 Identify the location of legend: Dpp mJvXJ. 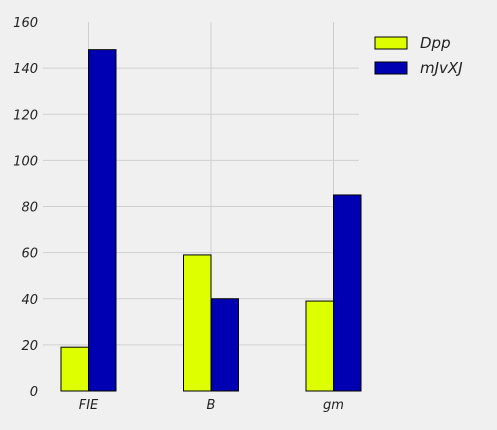
(418, 55).